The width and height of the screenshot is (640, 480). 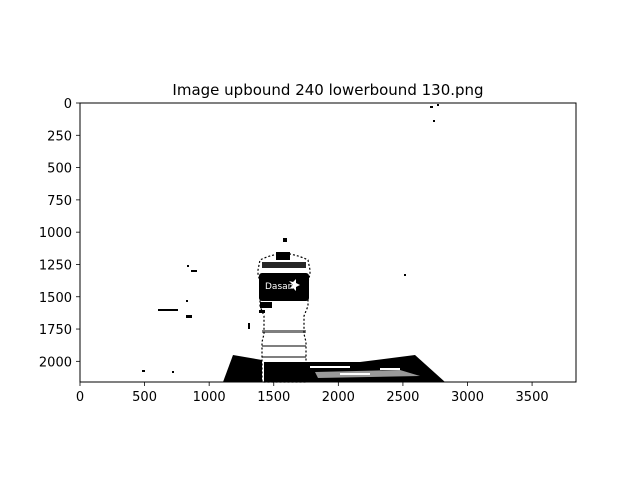 What do you see at coordinates (59, 201) in the screenshot?
I see `y-tick-label: 750` at bounding box center [59, 201].